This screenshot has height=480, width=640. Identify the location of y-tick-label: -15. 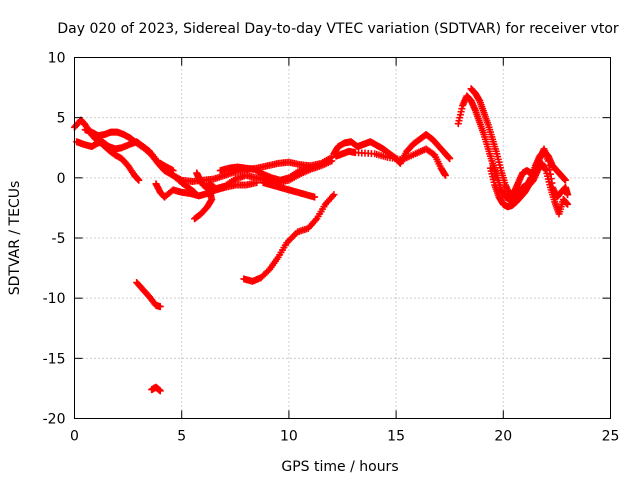
(54, 359).